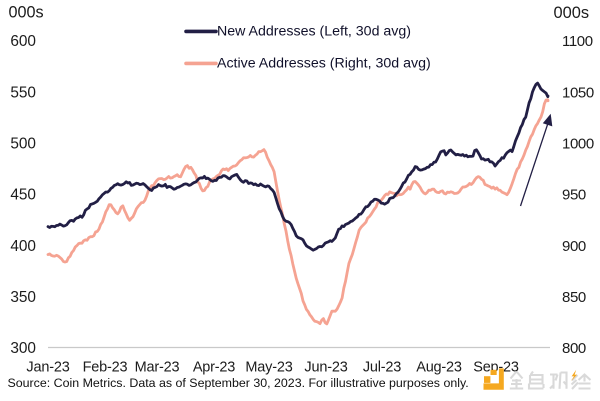  Describe the element at coordinates (314, 32) in the screenshot. I see `svg-text: New Addresses (Left, 30d avg)` at that location.